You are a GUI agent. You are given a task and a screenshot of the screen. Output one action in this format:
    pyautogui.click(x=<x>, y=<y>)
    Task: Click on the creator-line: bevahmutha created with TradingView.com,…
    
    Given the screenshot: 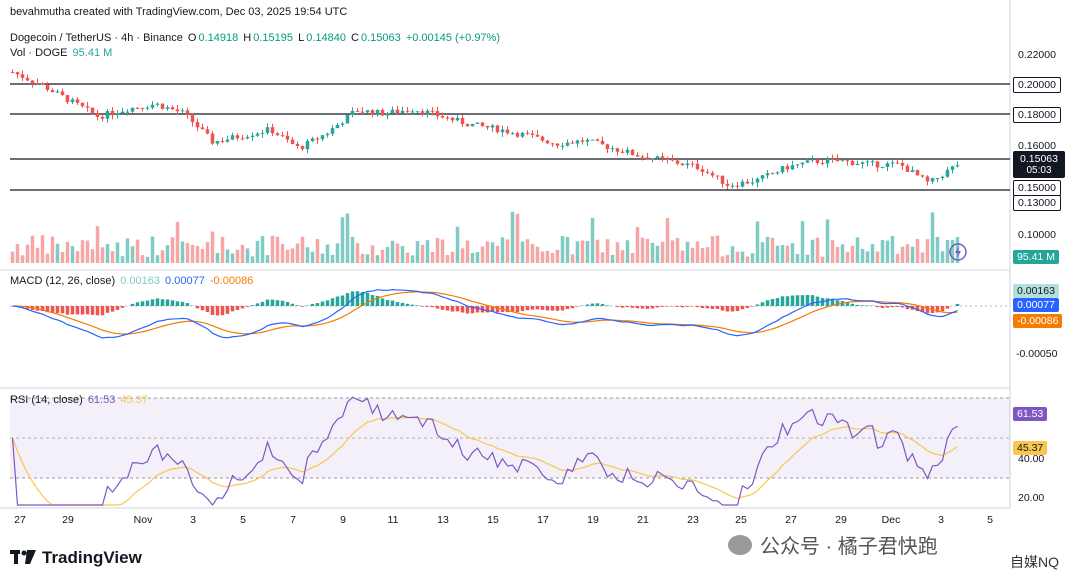 What is the action you would take?
    pyautogui.click(x=179, y=12)
    